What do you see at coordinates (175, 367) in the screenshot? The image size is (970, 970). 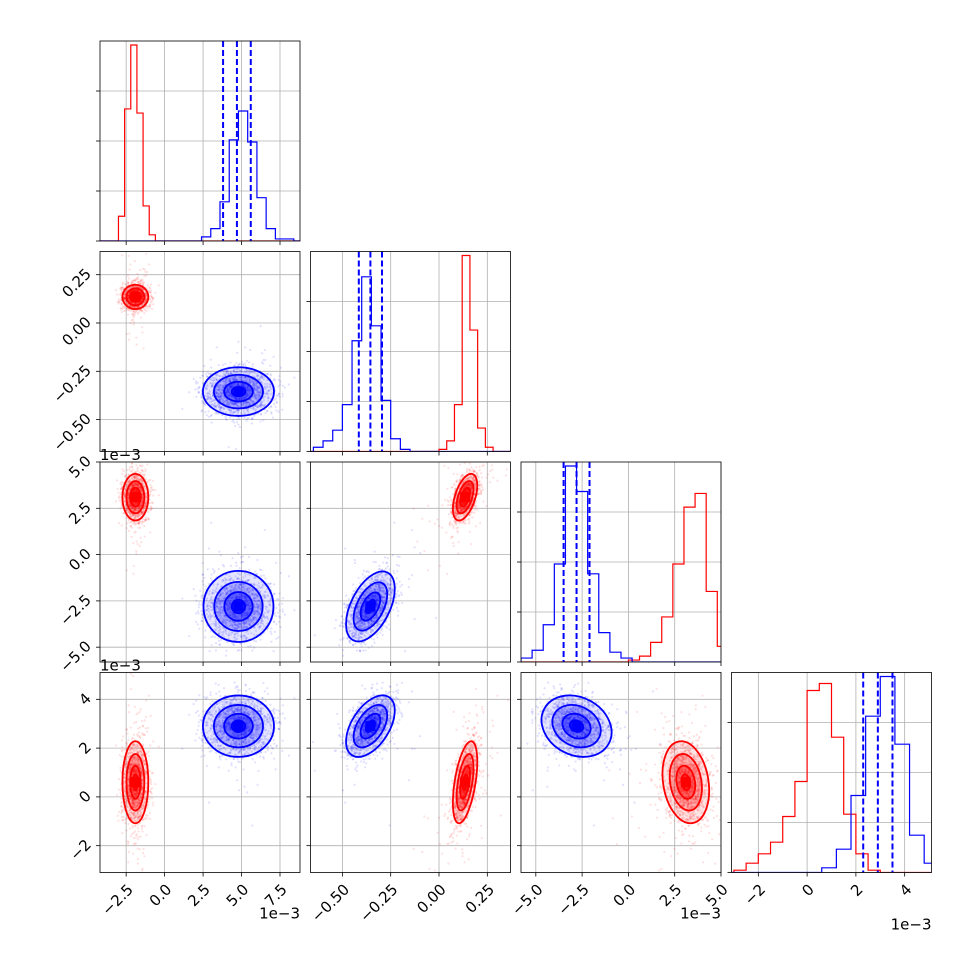 I see `panel-1-0: −0.50−0.250.000.25` at bounding box center [175, 367].